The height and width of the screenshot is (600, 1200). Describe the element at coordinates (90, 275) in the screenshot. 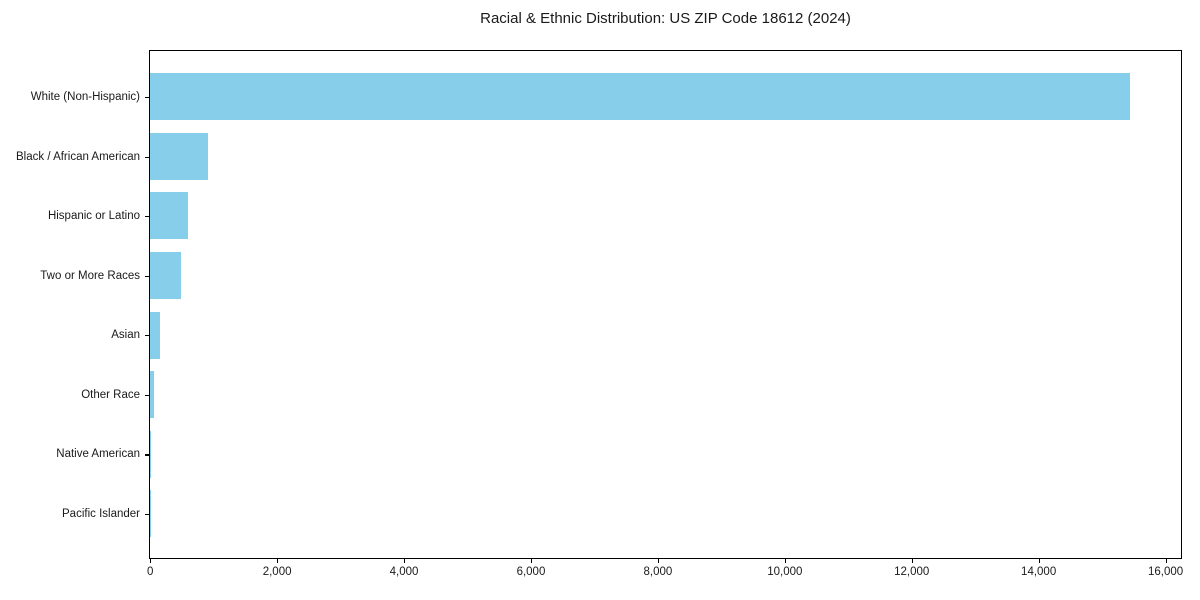

I see `y-axis-label: Two or More Races` at that location.